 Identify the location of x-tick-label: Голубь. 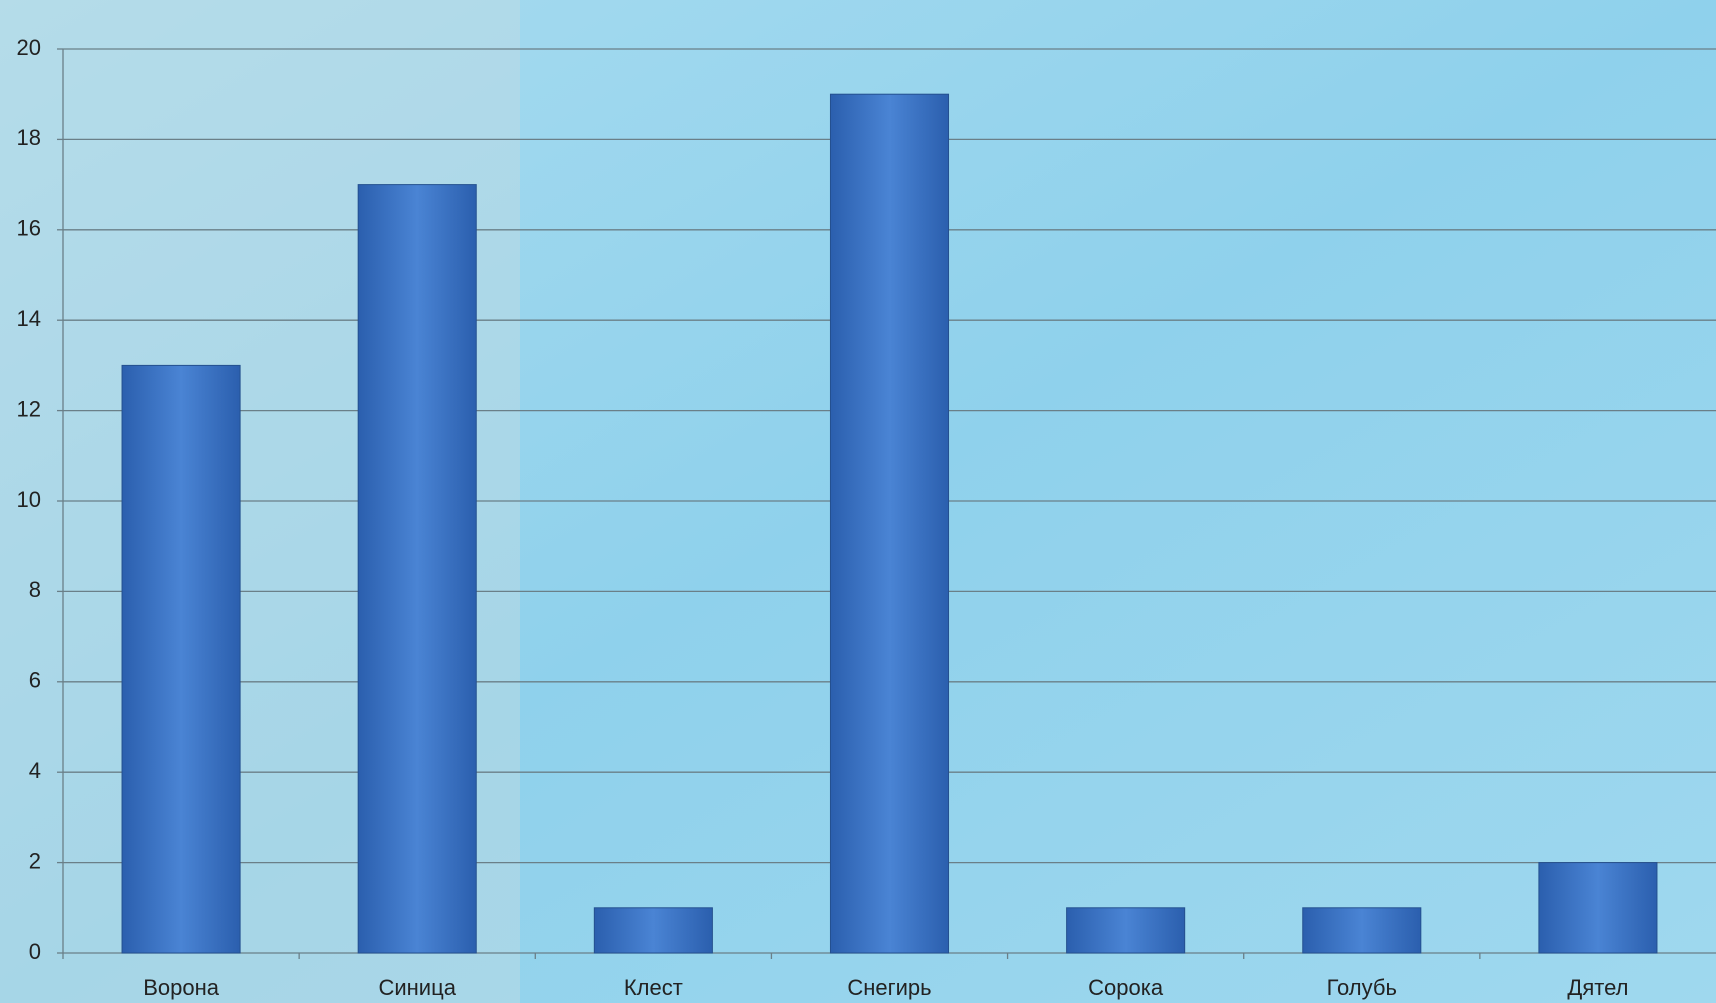
(1362, 987).